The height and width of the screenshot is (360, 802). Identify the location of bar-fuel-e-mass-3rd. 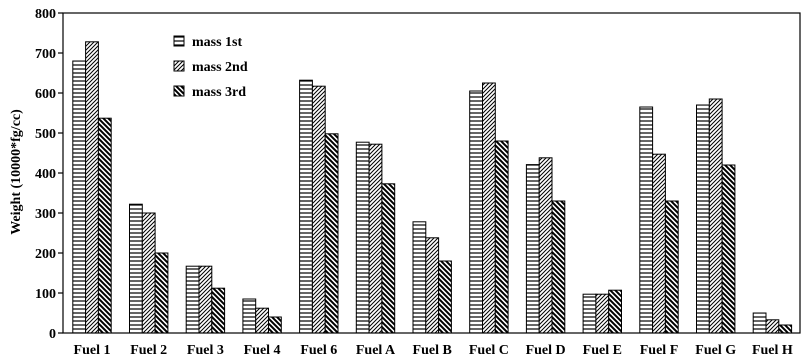
(615, 311).